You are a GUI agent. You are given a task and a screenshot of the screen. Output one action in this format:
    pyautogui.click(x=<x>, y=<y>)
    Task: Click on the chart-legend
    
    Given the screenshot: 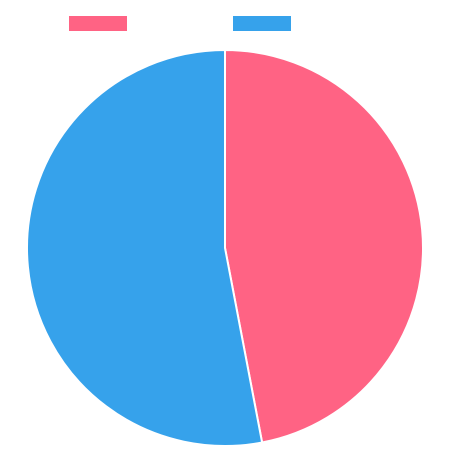 What is the action you would take?
    pyautogui.click(x=180, y=23)
    